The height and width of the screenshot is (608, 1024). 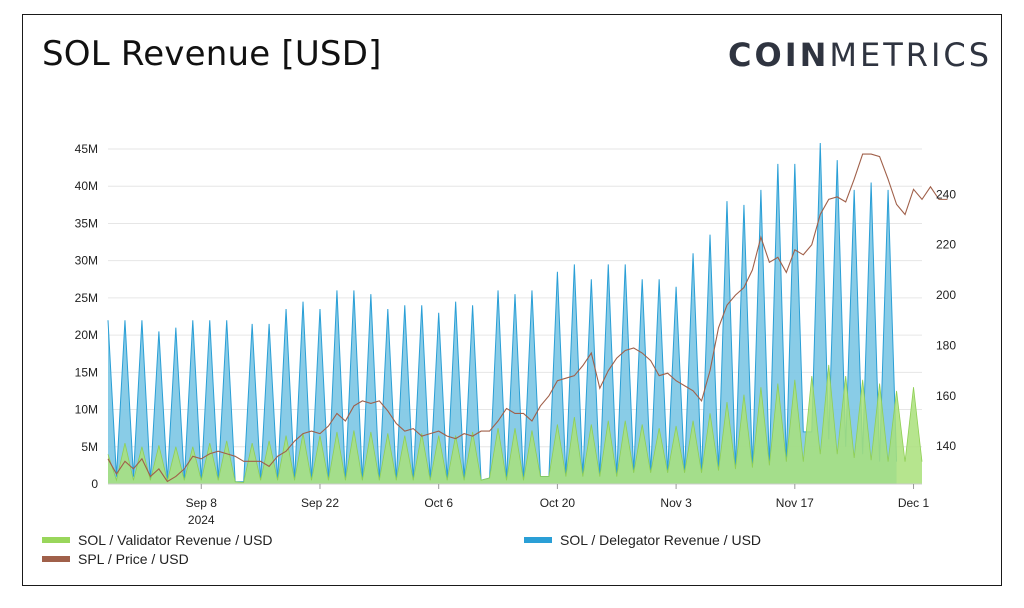 What do you see at coordinates (133, 559) in the screenshot?
I see `legend-label-price: SPL / Price / USD` at bounding box center [133, 559].